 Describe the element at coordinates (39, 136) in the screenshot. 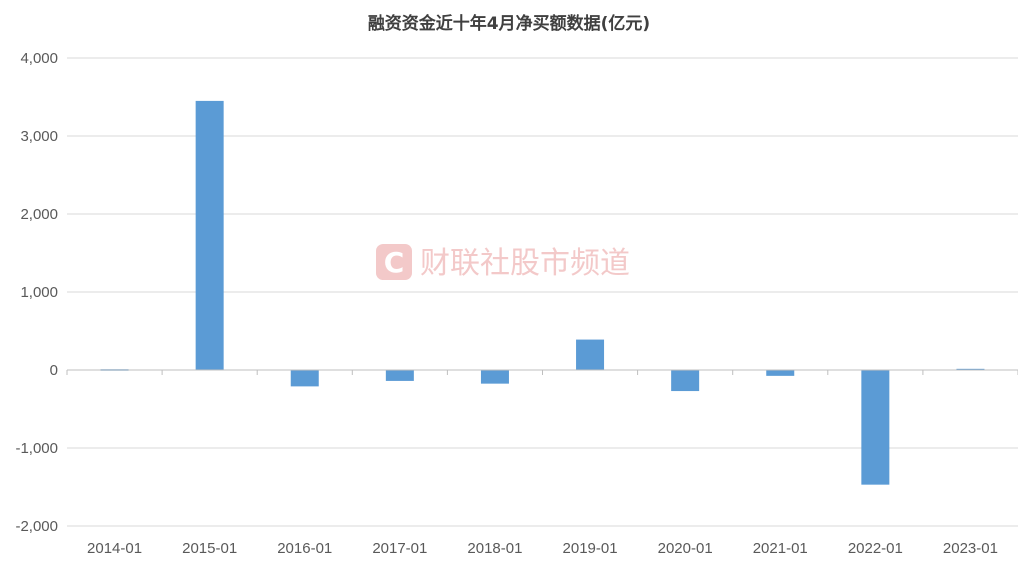

I see `y-tick-label: 3,000` at that location.